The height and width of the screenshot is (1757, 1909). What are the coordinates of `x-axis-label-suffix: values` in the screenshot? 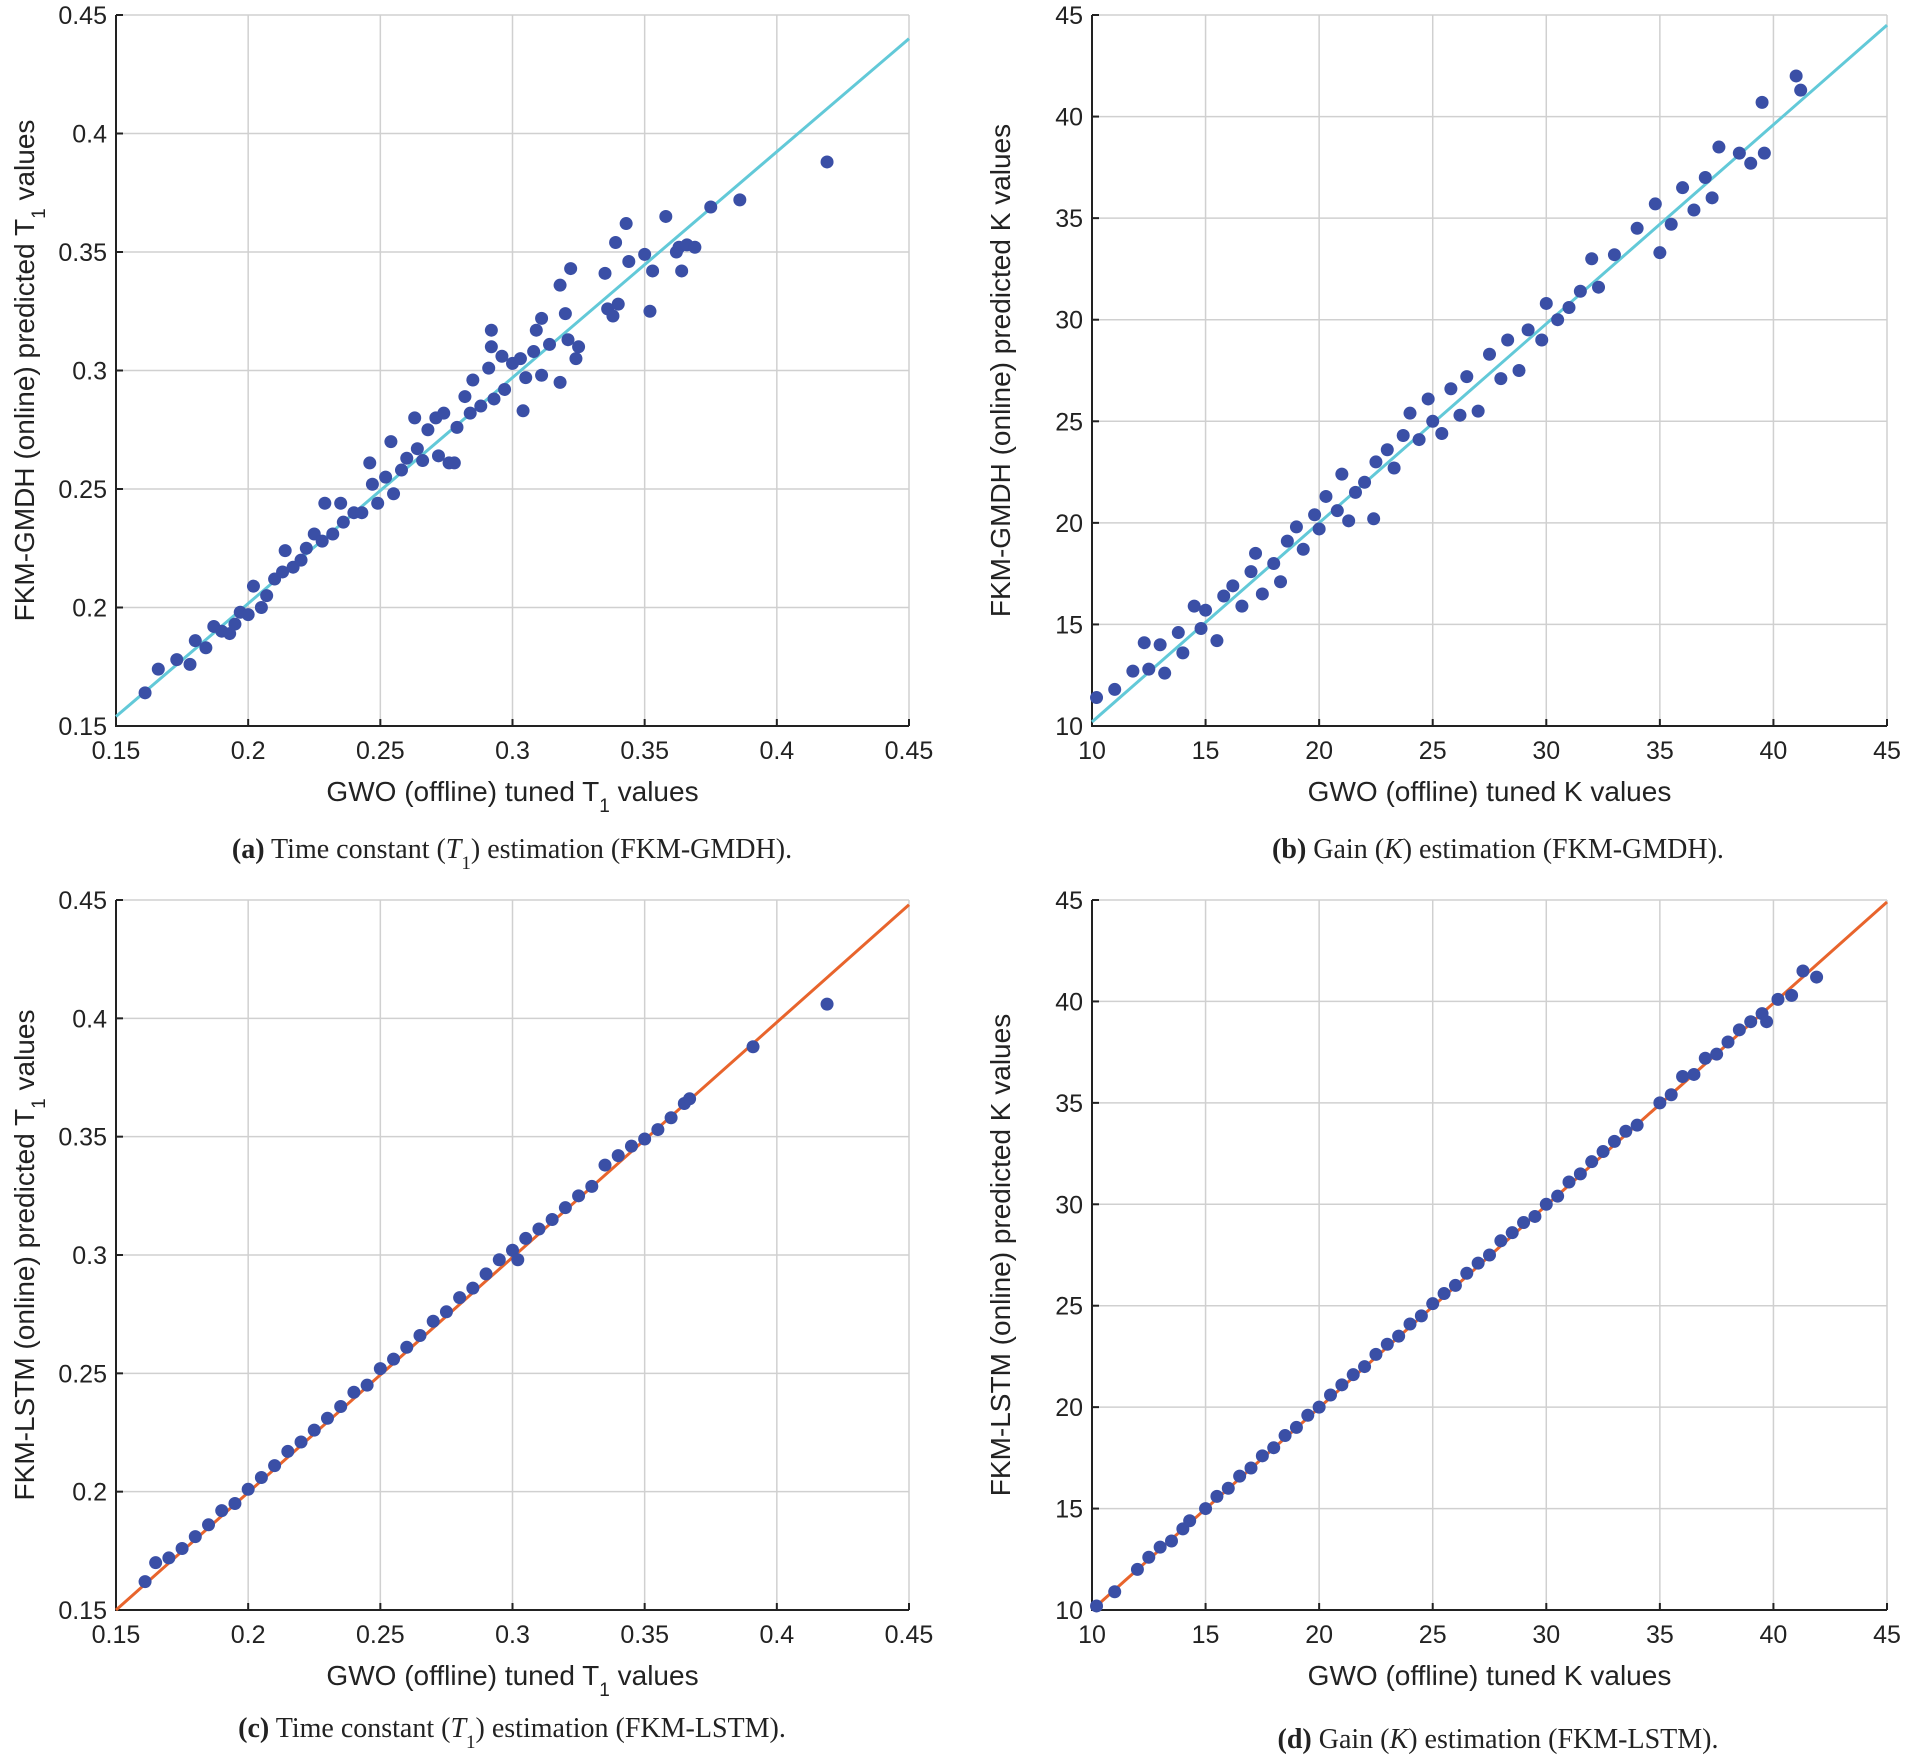 It's located at (654, 791).